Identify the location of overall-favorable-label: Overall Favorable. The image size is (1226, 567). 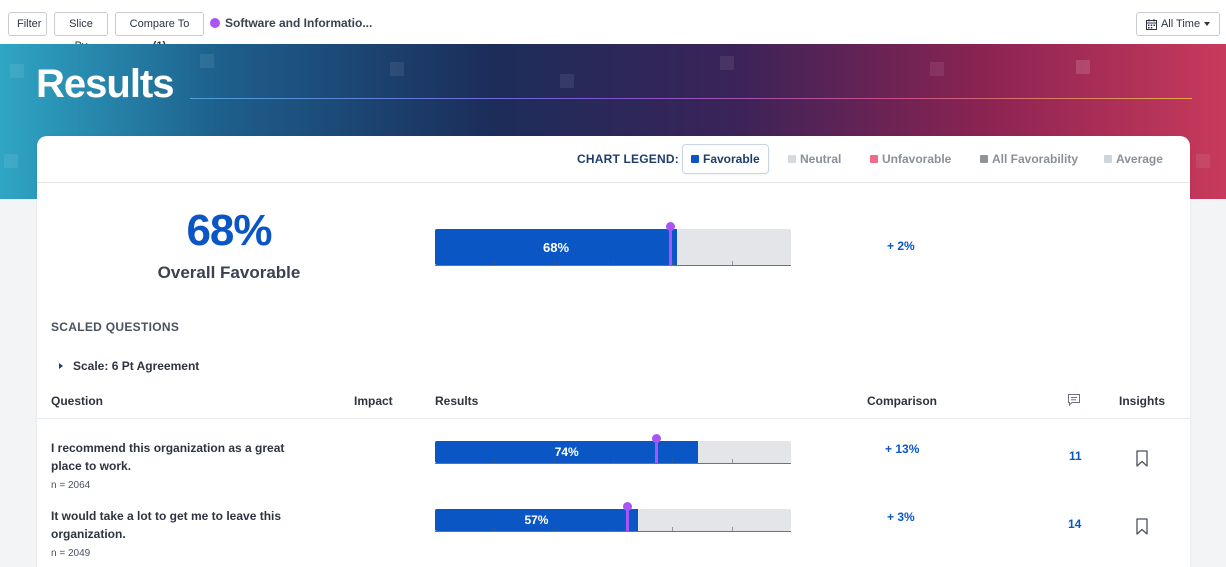
(229, 272).